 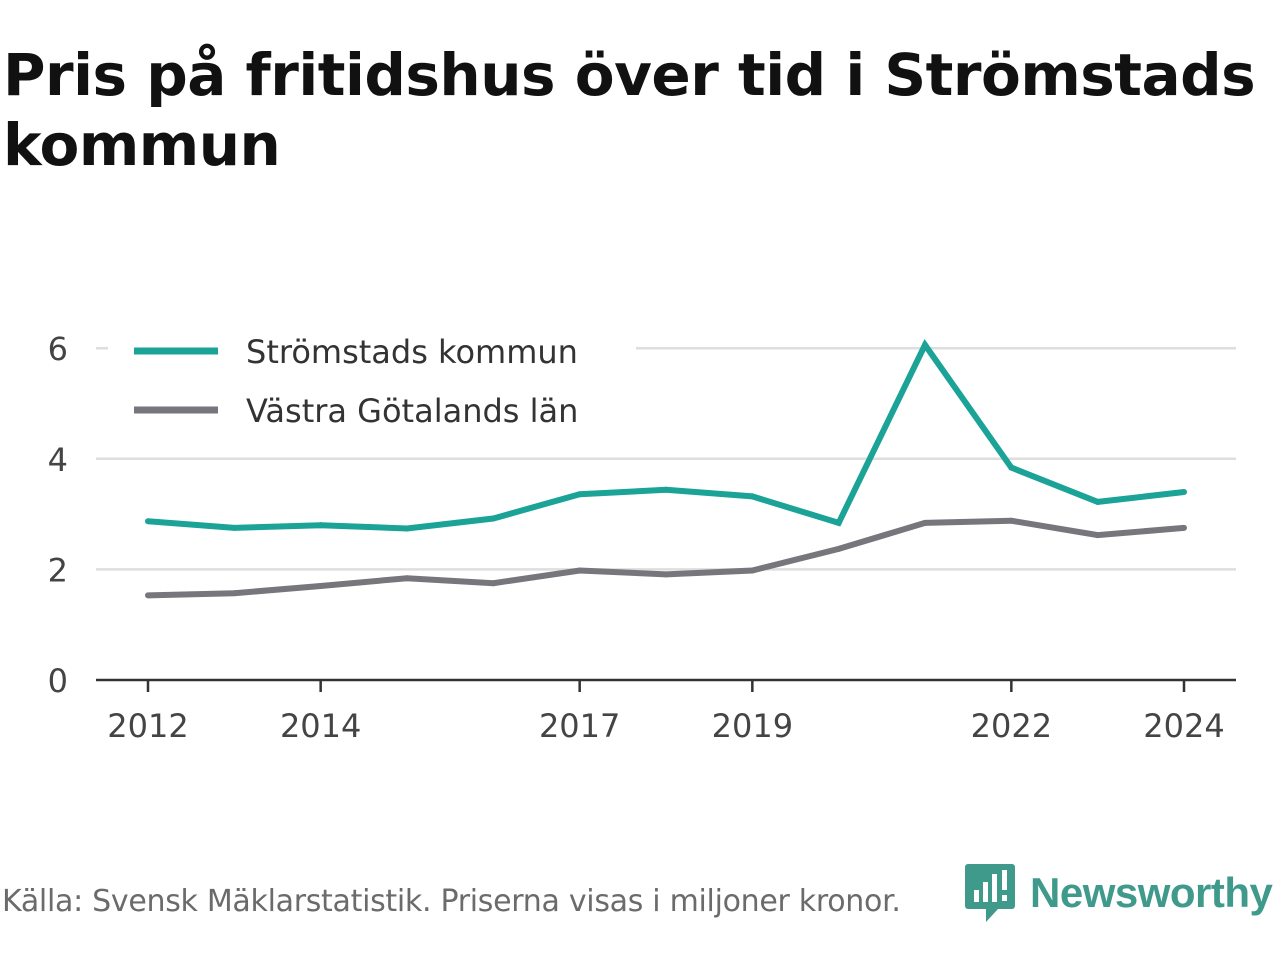 I want to click on x-tick-label: 2022, so click(x=1011, y=726).